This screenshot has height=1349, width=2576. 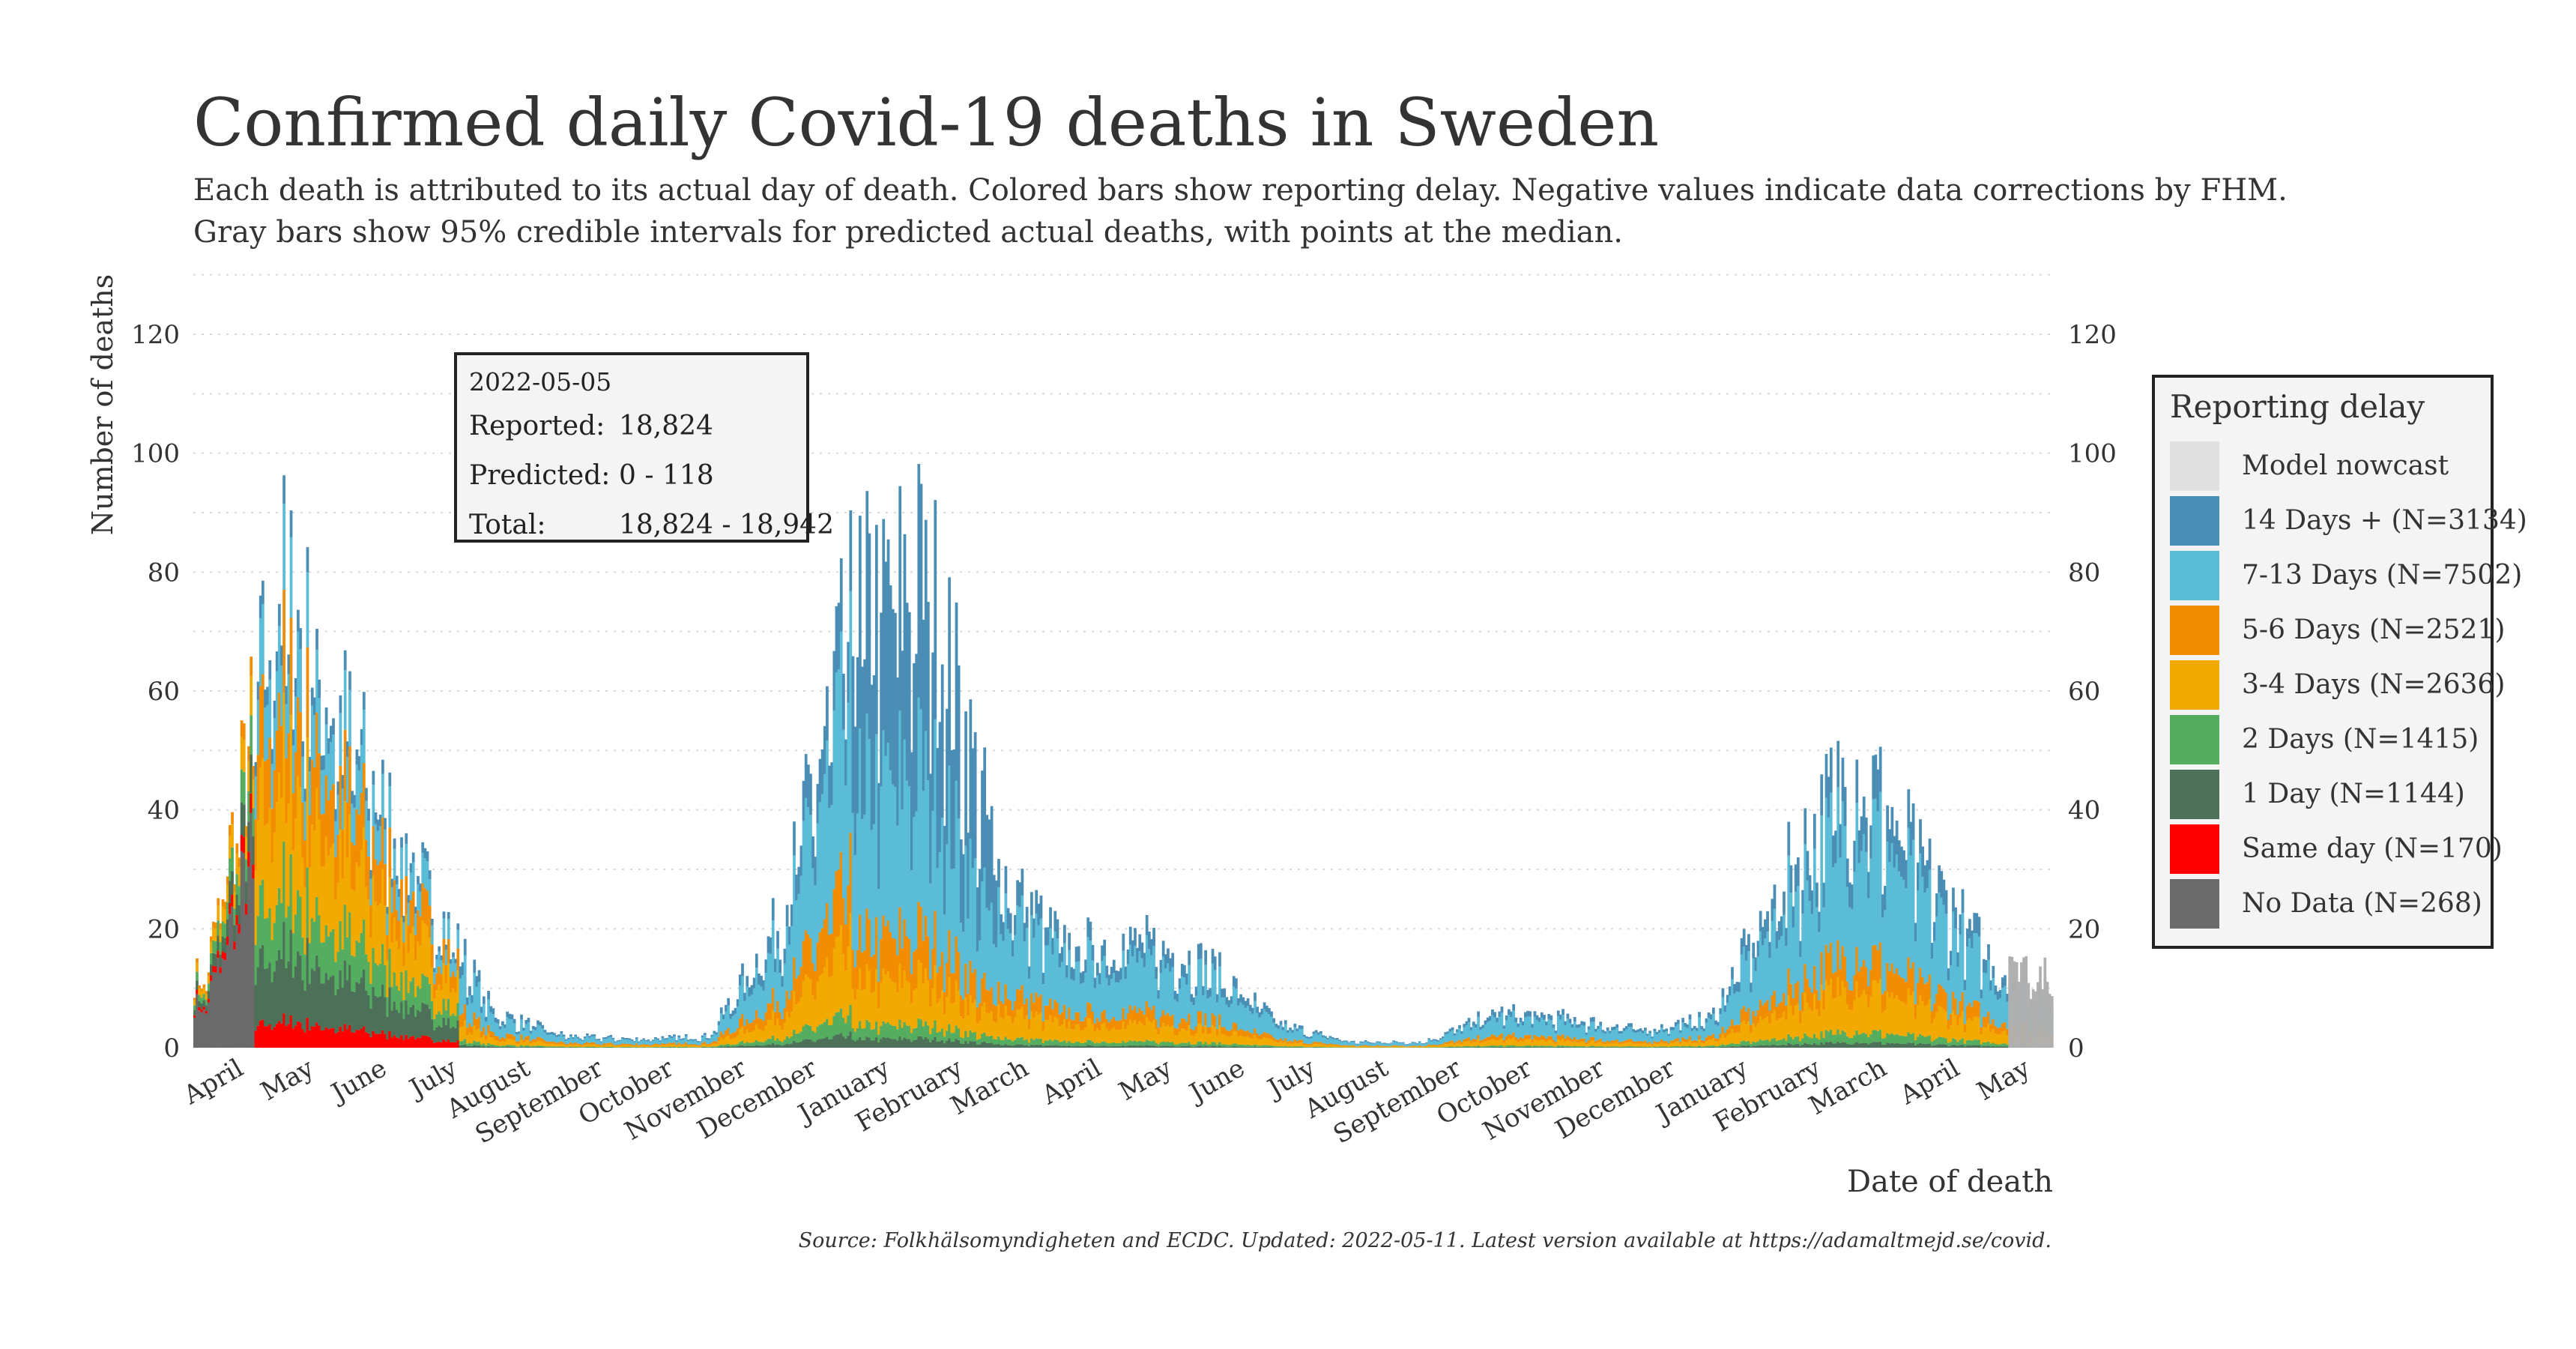 I want to click on legend-item-1-day: 1 Day (N=1144), so click(x=2323, y=794).